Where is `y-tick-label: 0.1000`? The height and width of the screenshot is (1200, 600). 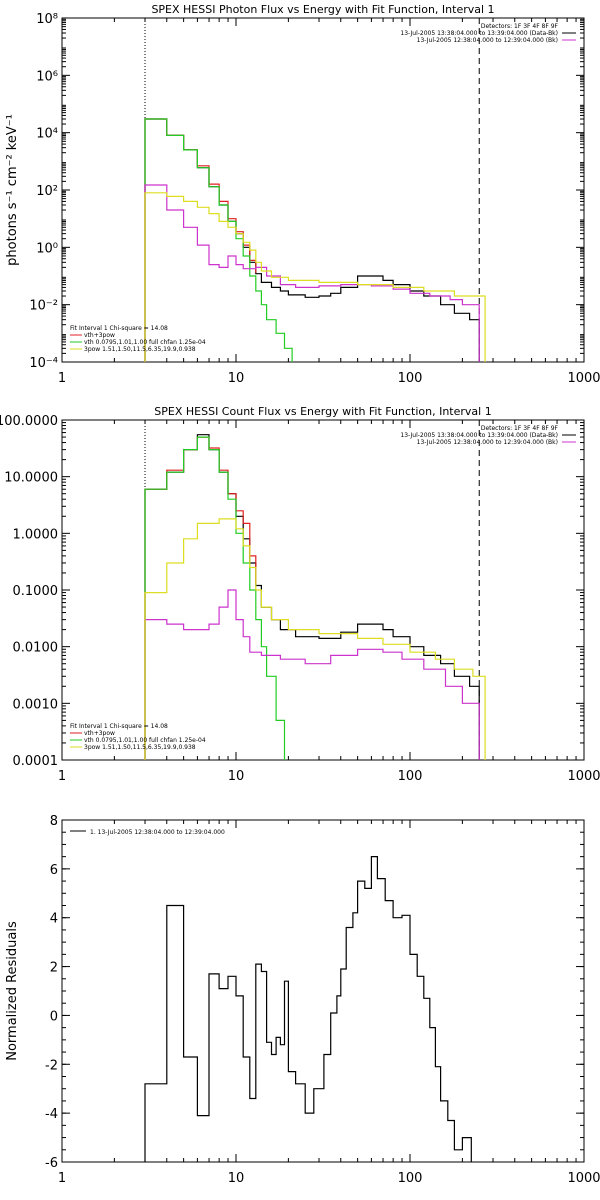 y-tick-label: 0.1000 is located at coordinates (36, 591).